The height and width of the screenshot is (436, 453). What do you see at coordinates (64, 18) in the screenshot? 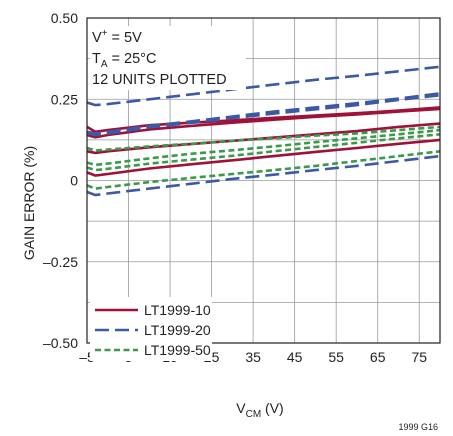
I see `y-tick-label: 0.50` at bounding box center [64, 18].